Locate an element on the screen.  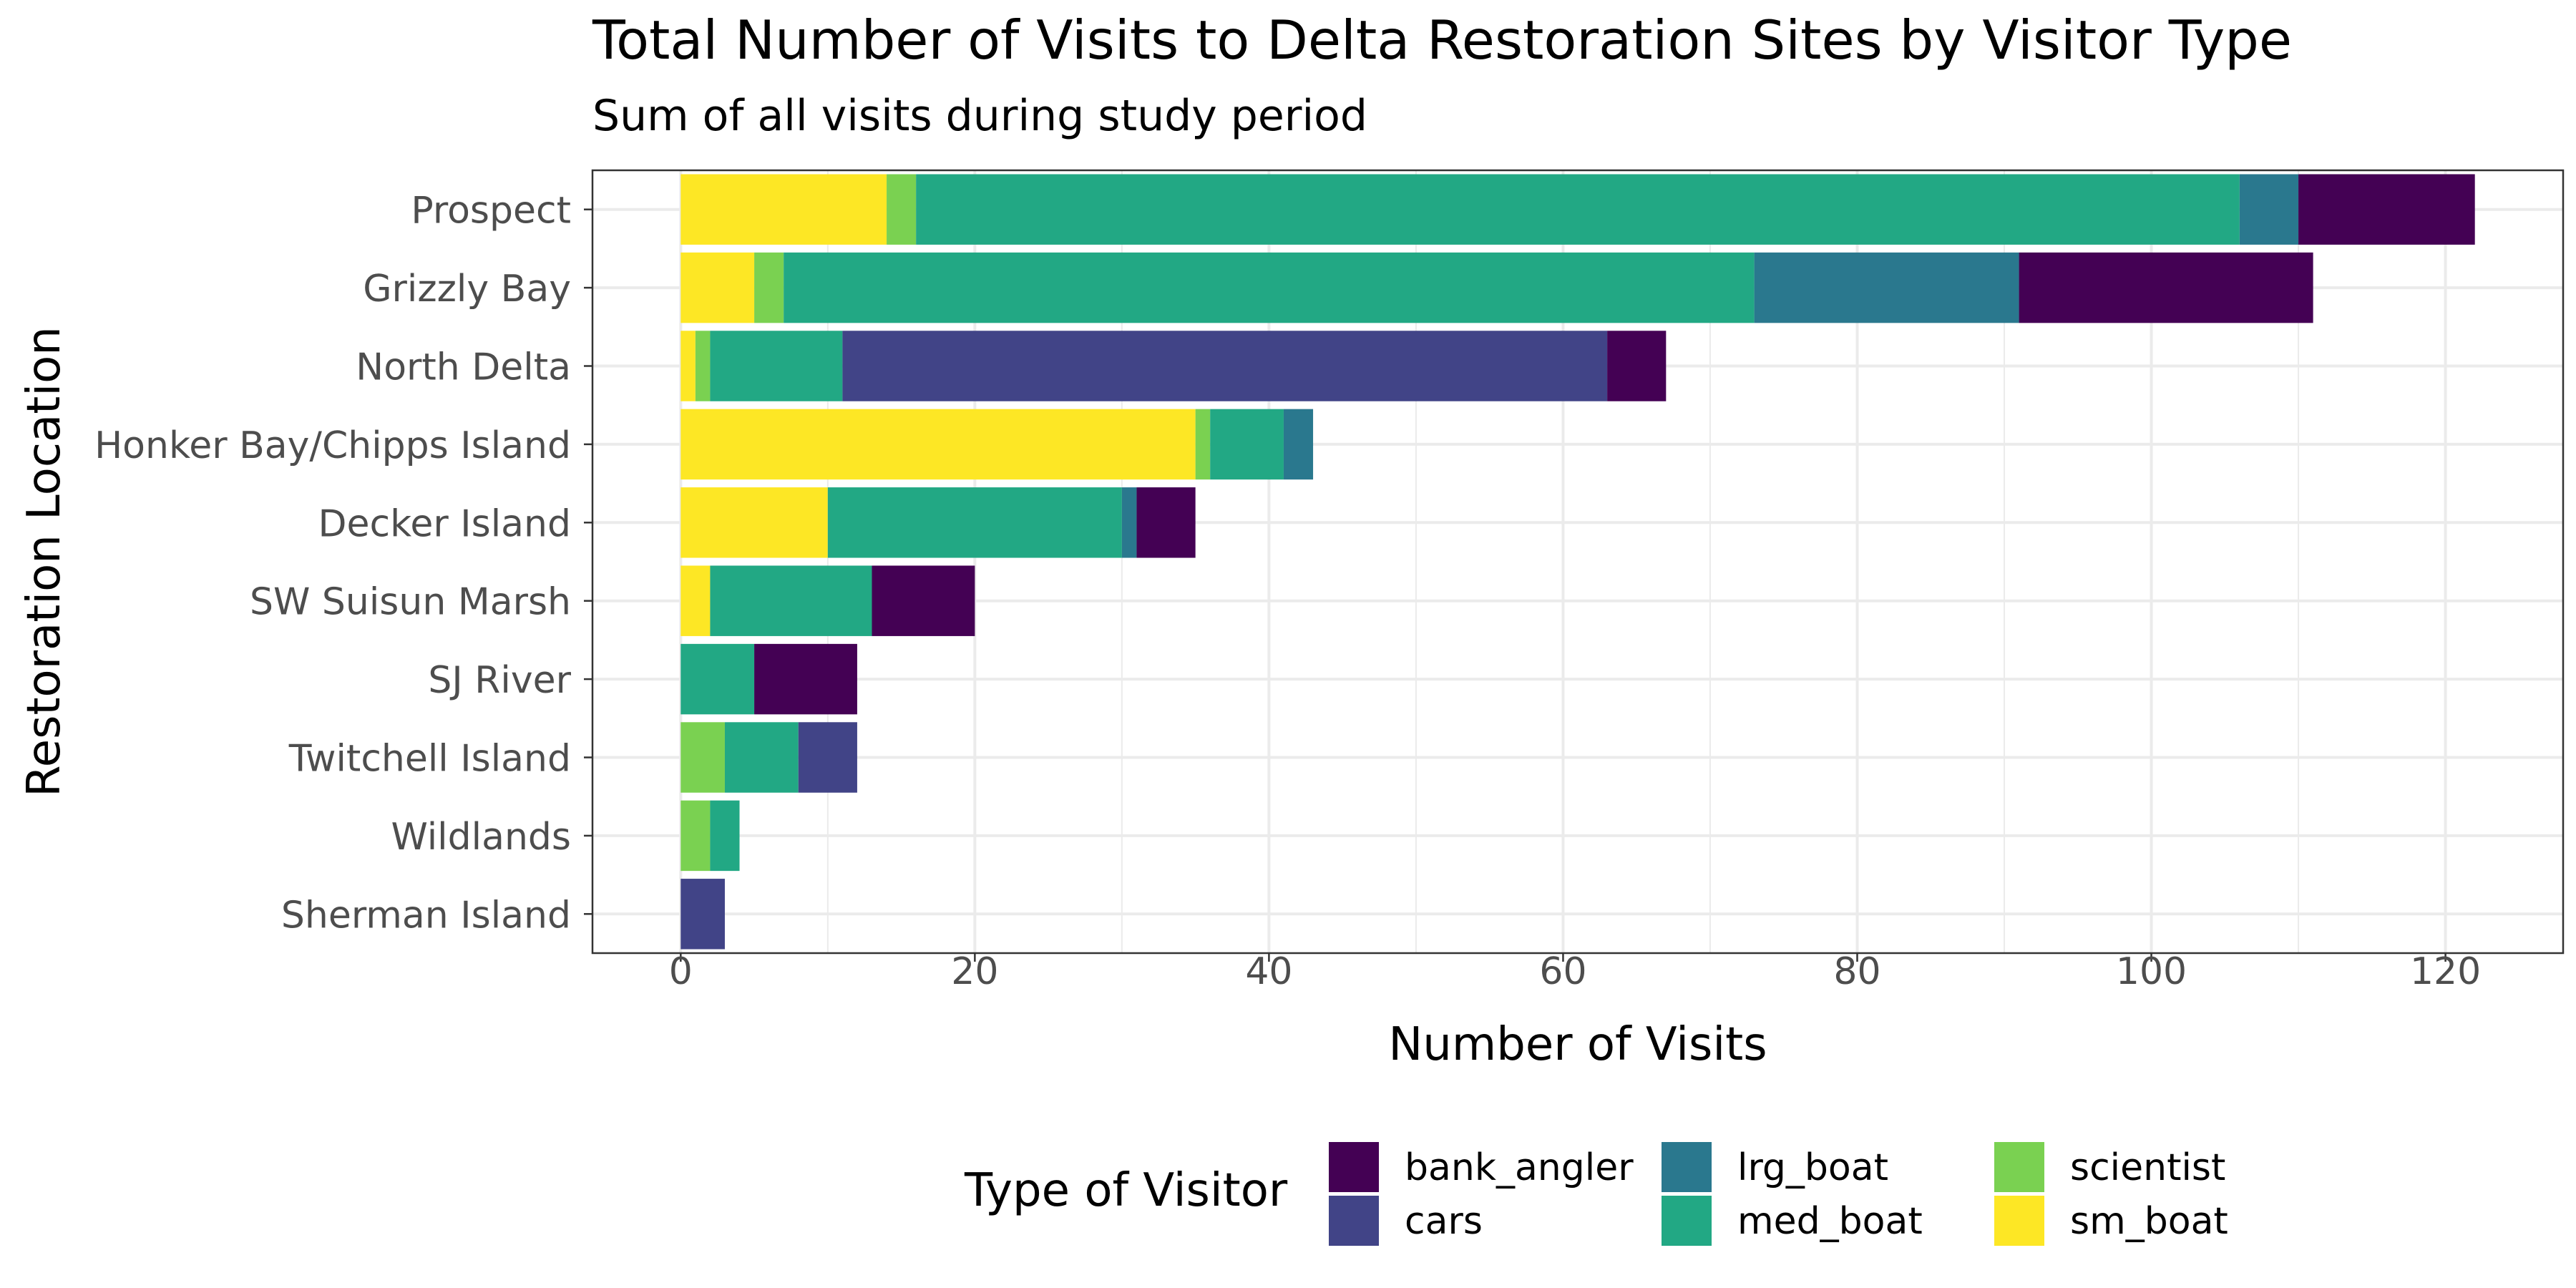
bar-sherman-island-cars is located at coordinates (702, 914).